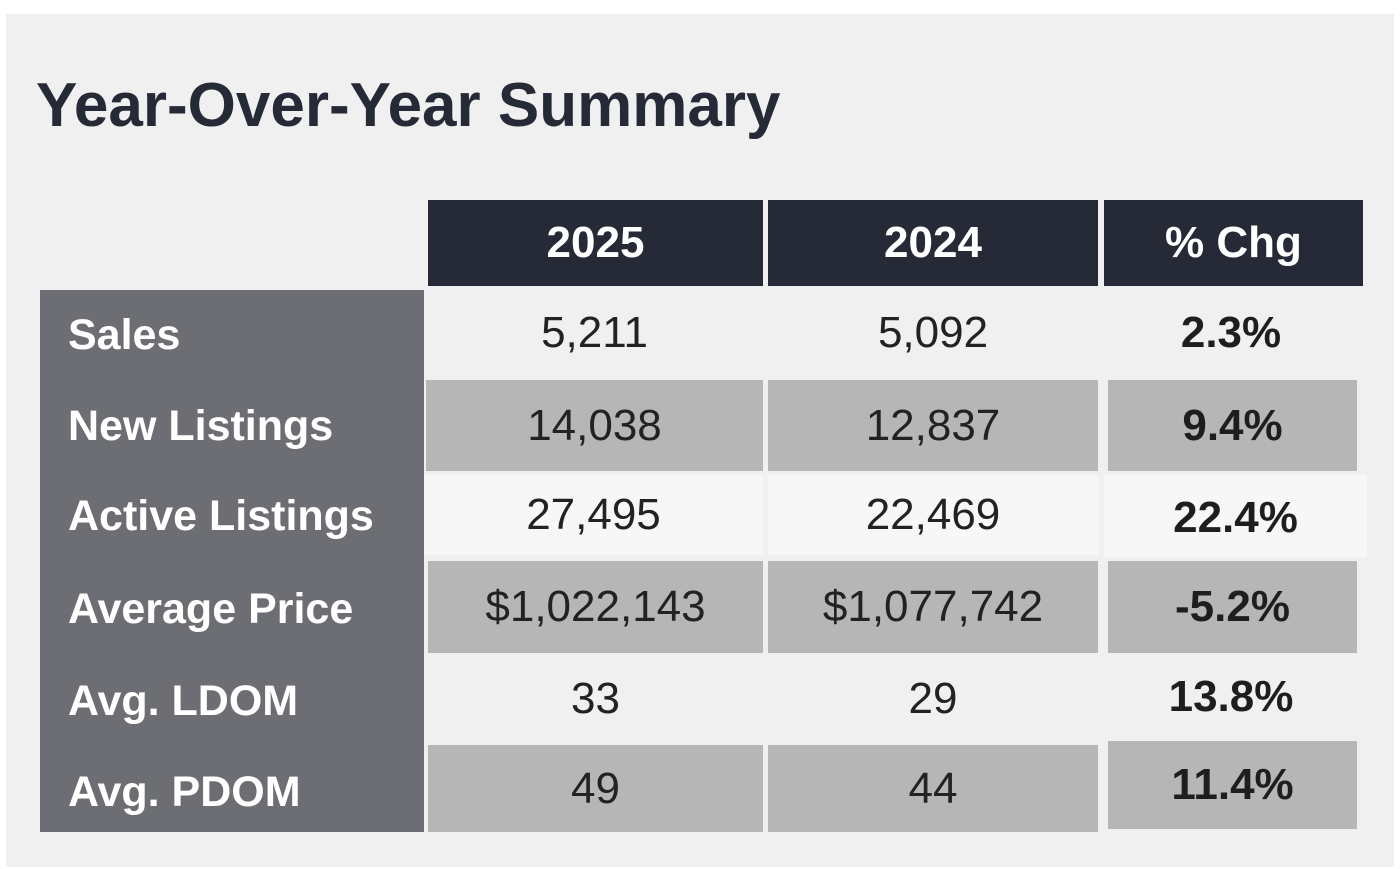 This screenshot has width=1400, height=869. I want to click on cell-avg-ldom-2025: 33, so click(595, 699).